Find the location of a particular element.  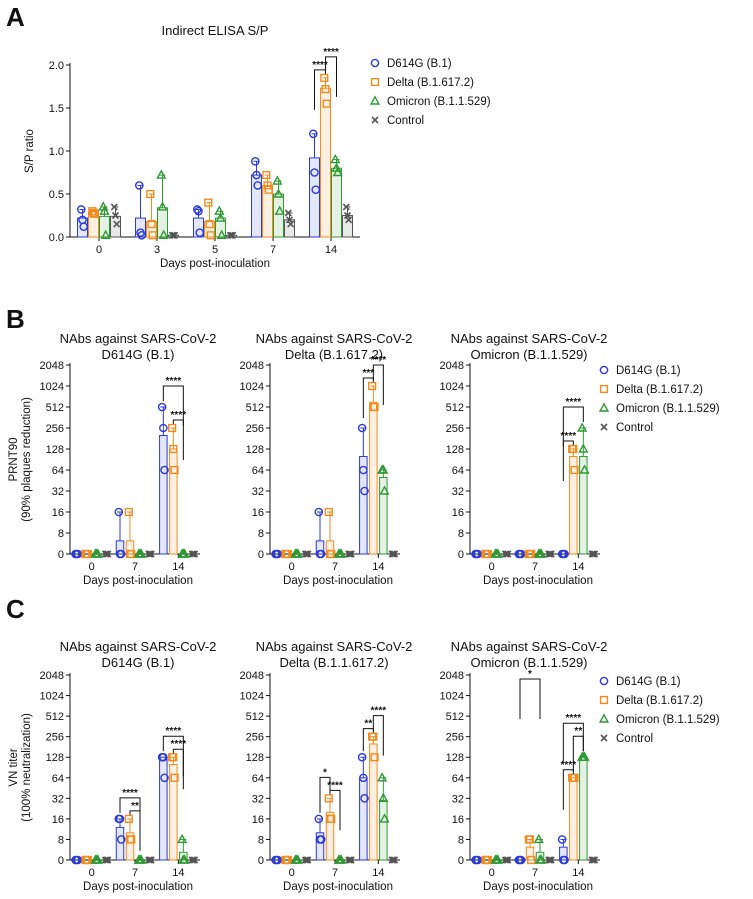

chart-title: Delta (B.1.617.2) is located at coordinates (334, 354).